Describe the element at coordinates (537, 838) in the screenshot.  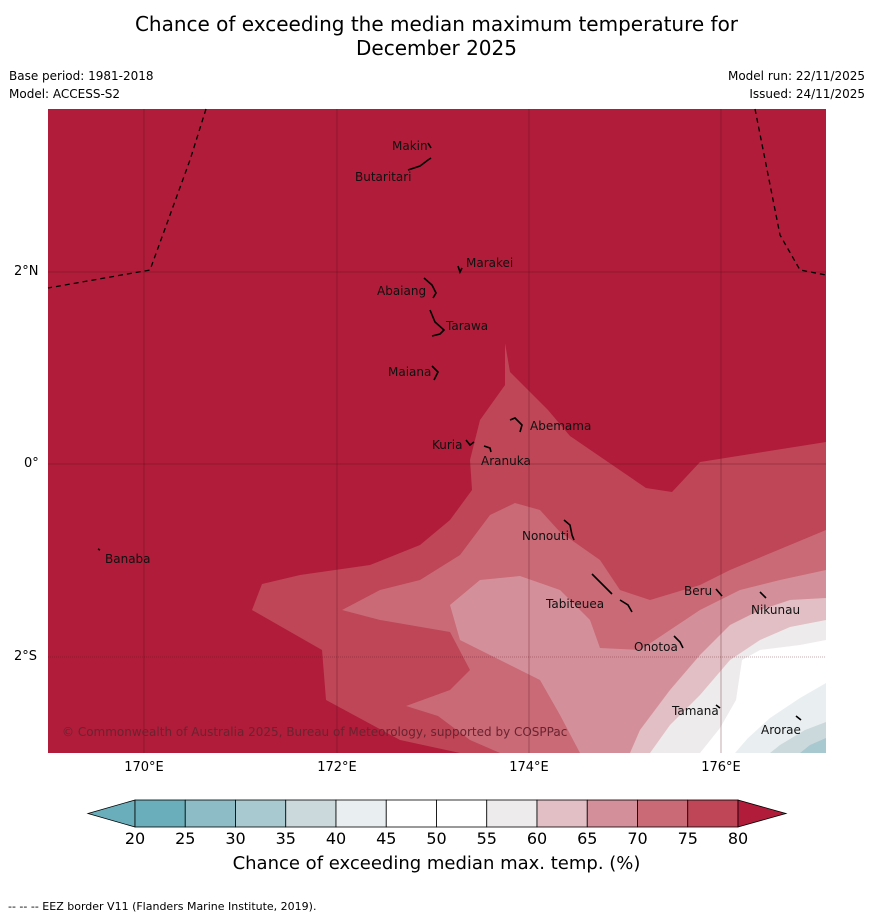
I see `colorbar-tick-60: 60` at that location.